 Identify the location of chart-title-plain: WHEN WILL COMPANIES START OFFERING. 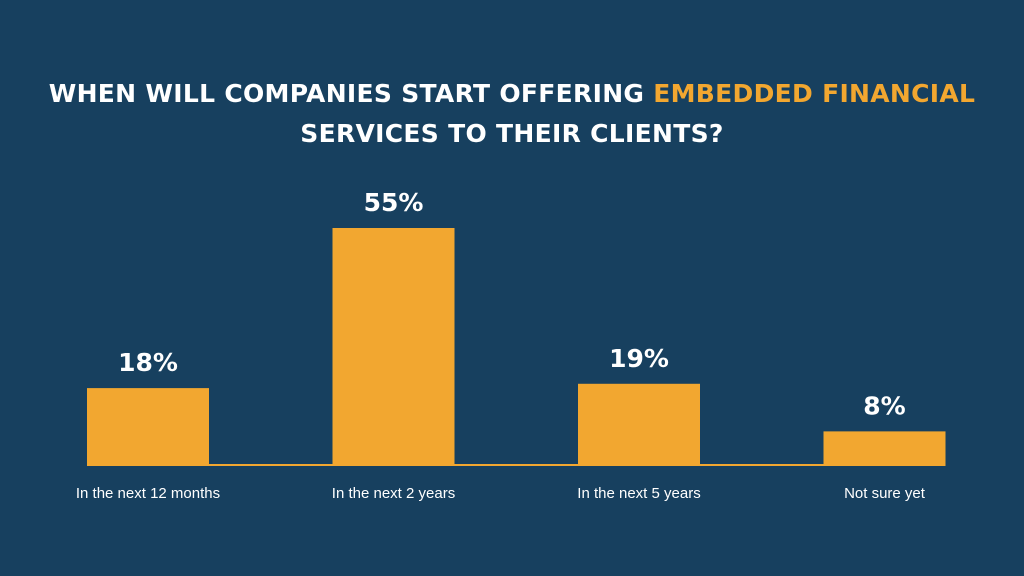
(351, 93).